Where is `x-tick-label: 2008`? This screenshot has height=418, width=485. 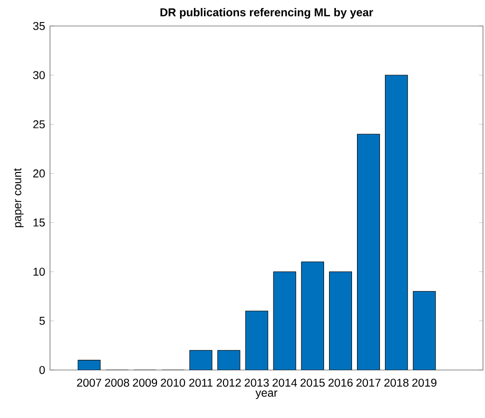 x-tick-label: 2008 is located at coordinates (117, 382).